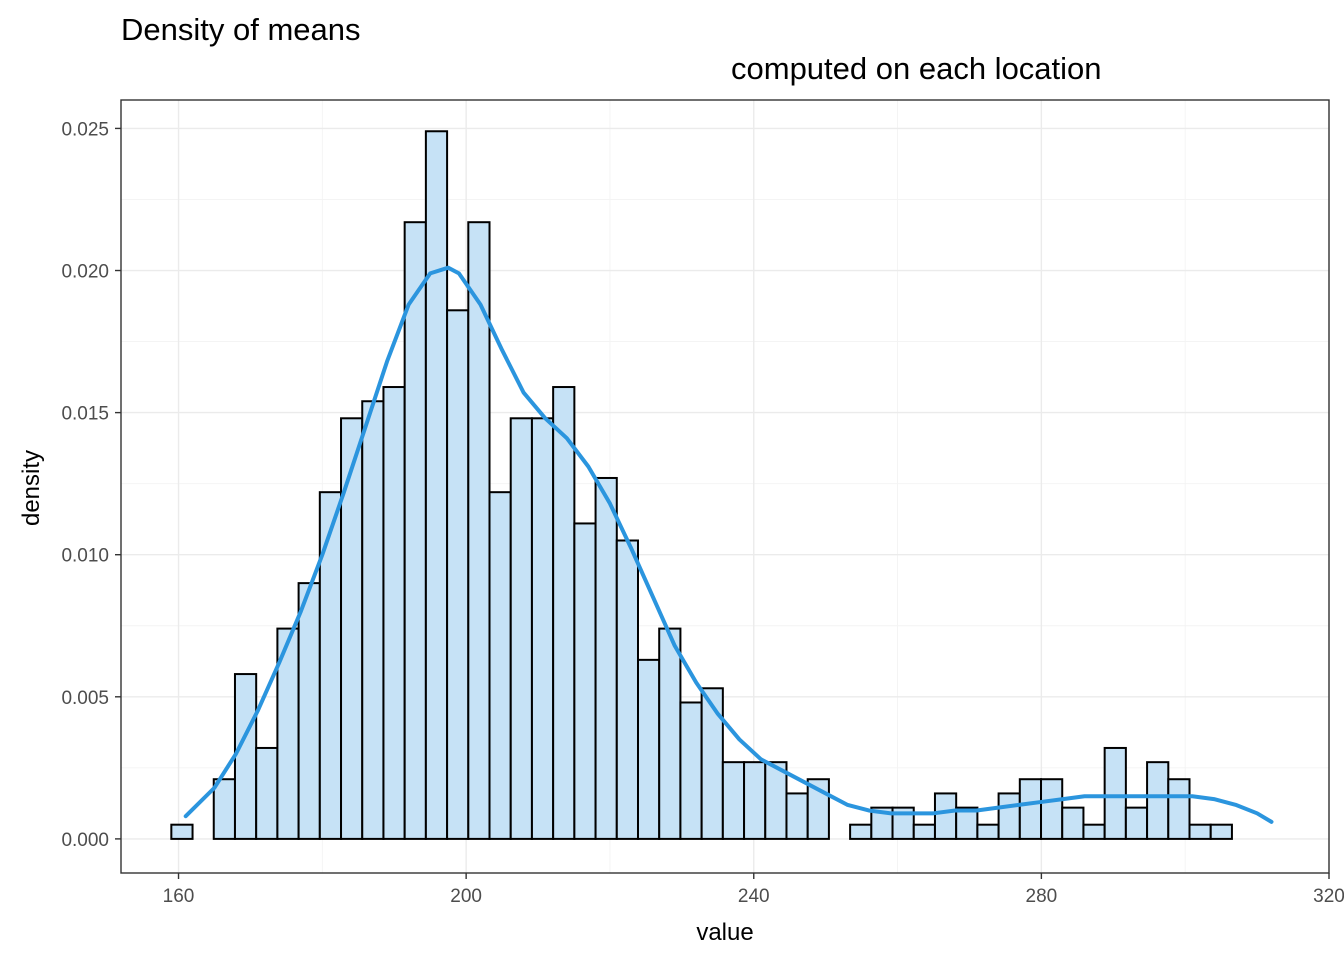 The height and width of the screenshot is (960, 1344). Describe the element at coordinates (85, 698) in the screenshot. I see `y-tick-label: 0.005` at that location.